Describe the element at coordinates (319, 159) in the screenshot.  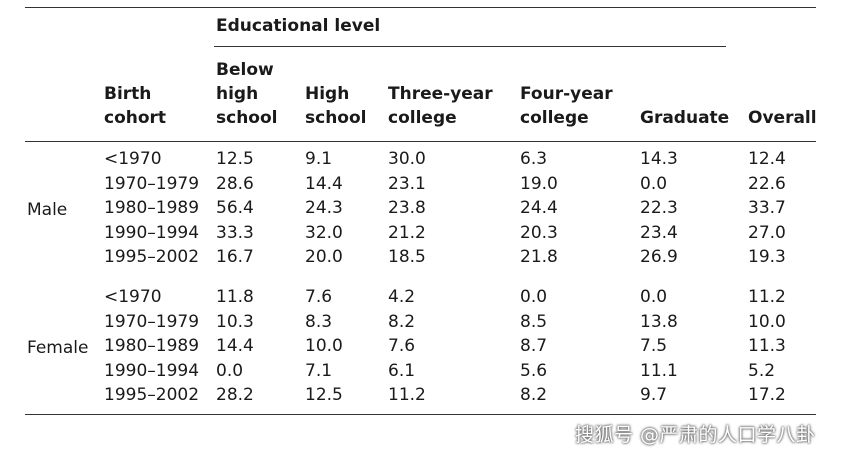
I see `value-cell: 9.1` at that location.